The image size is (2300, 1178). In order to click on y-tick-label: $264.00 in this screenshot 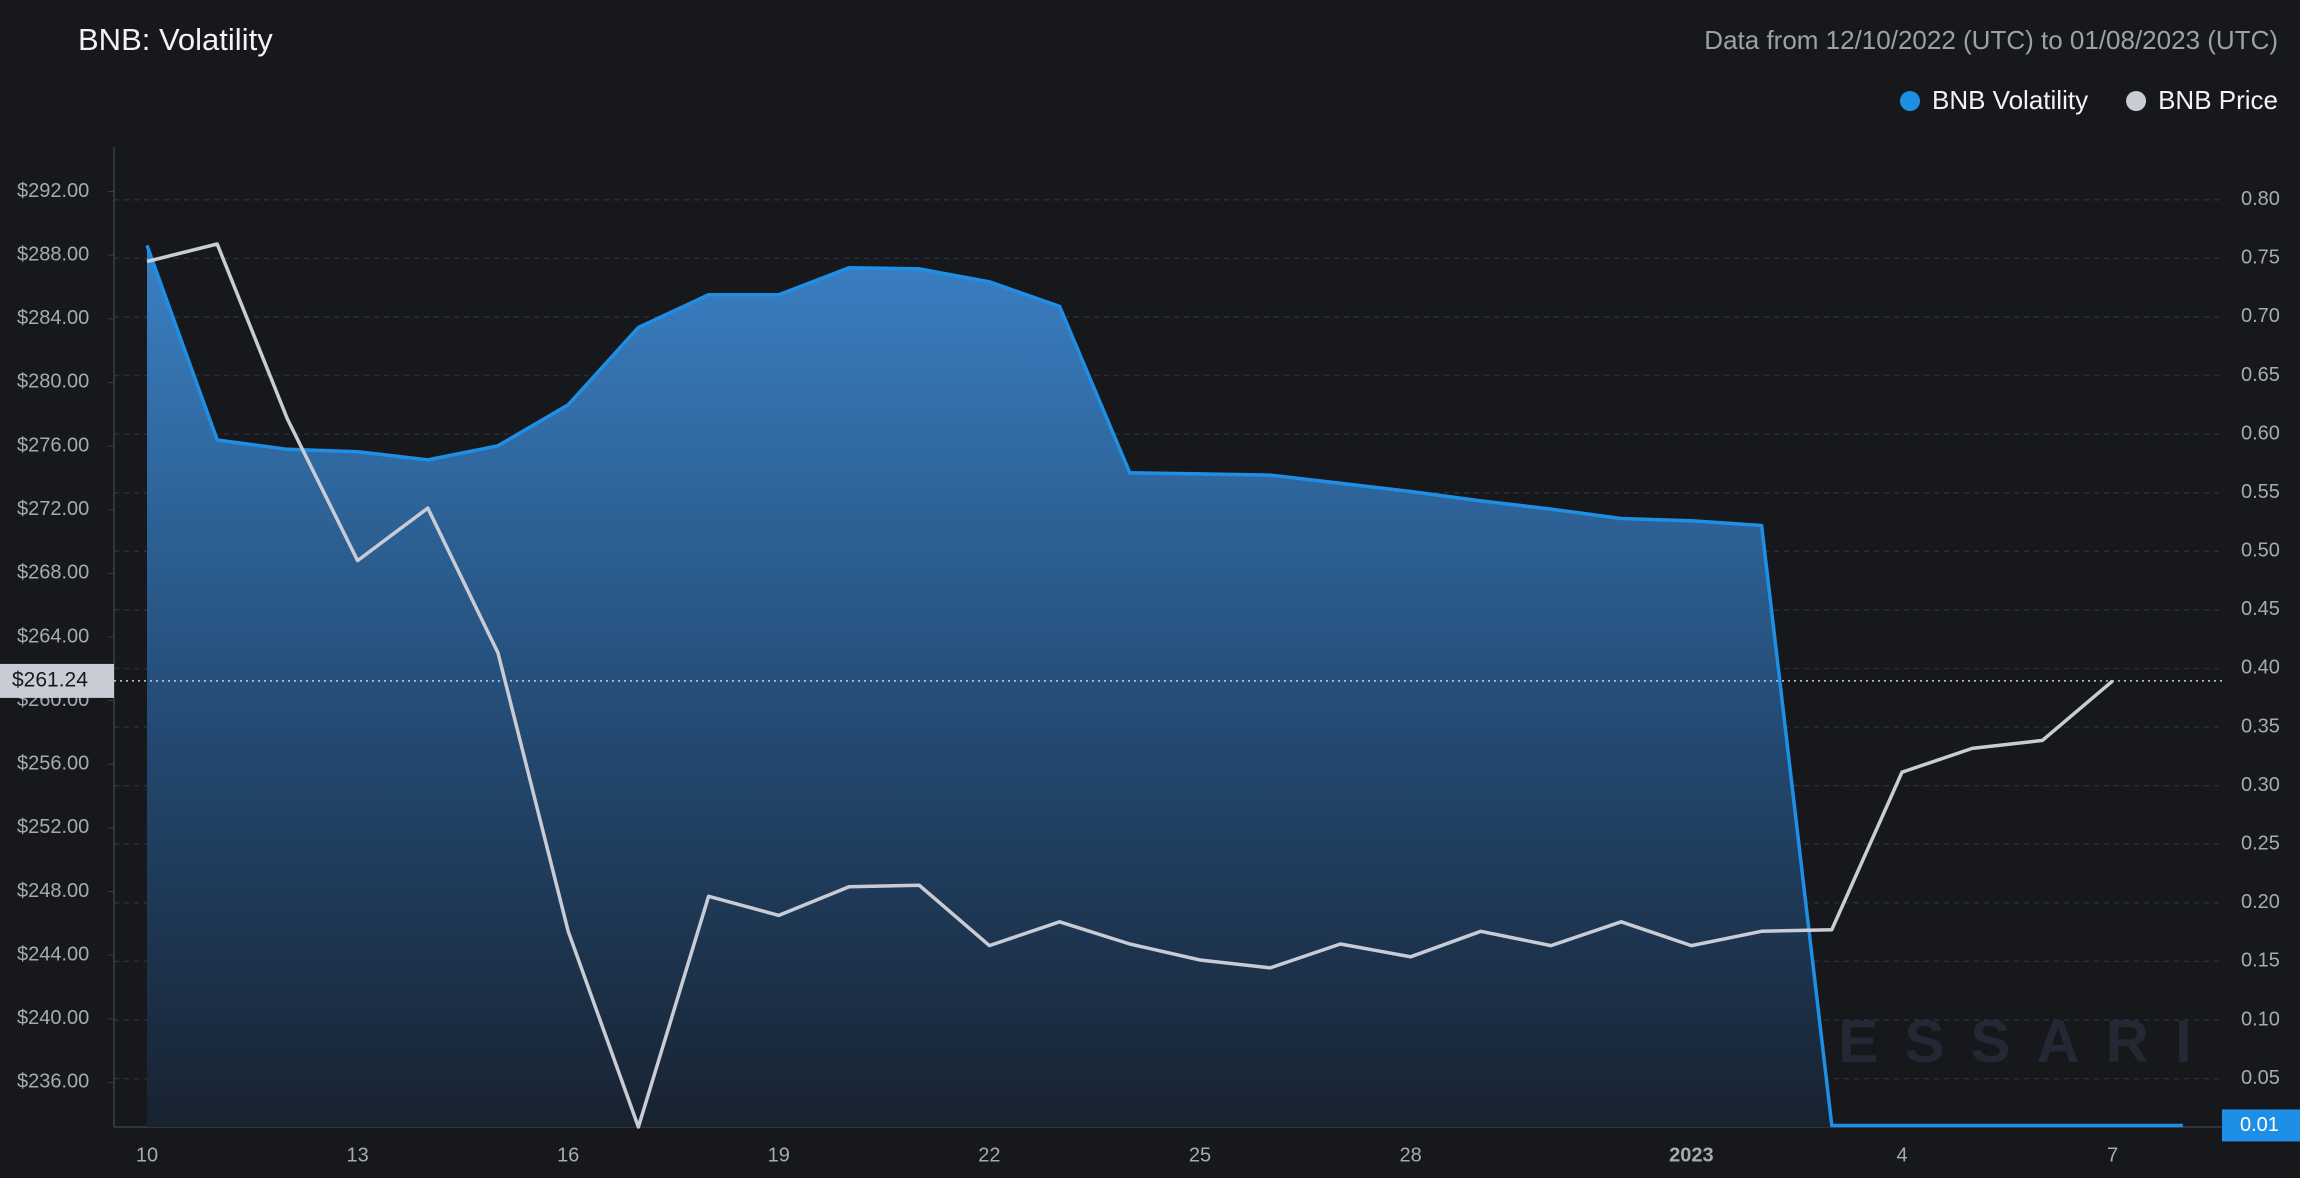, I will do `click(53, 636)`.